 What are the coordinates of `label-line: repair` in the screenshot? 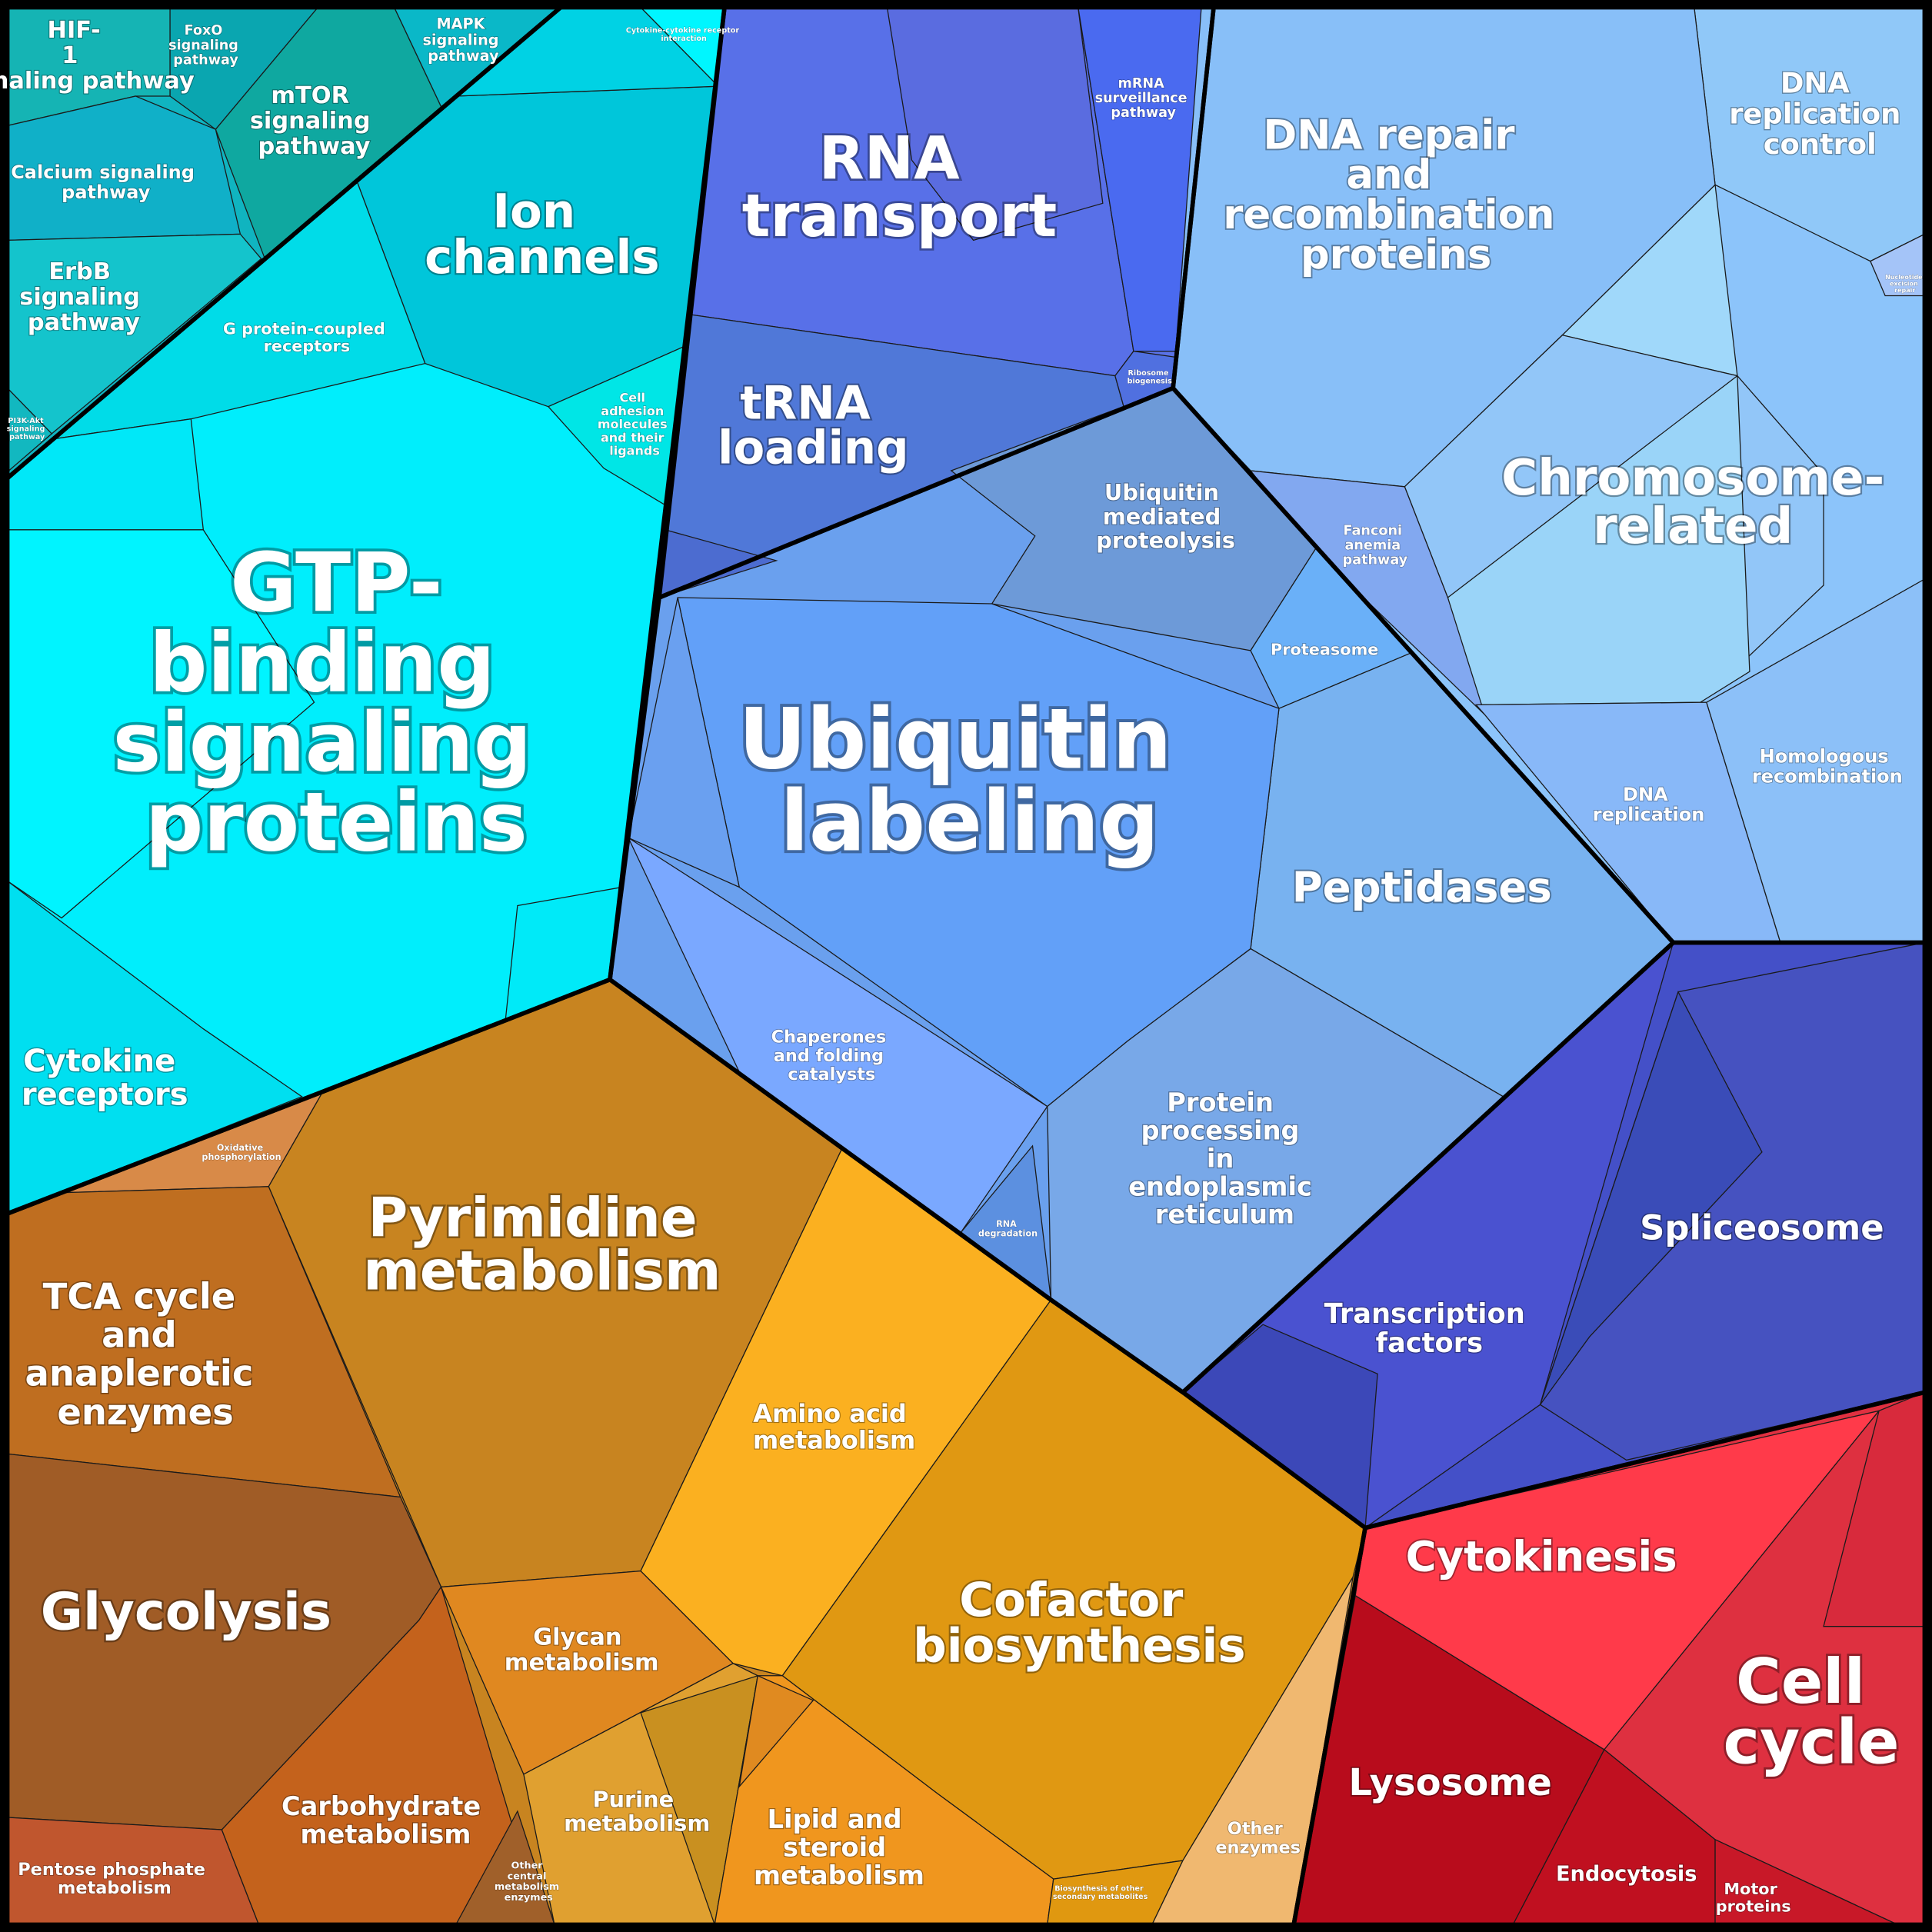 It's located at (1904, 290).